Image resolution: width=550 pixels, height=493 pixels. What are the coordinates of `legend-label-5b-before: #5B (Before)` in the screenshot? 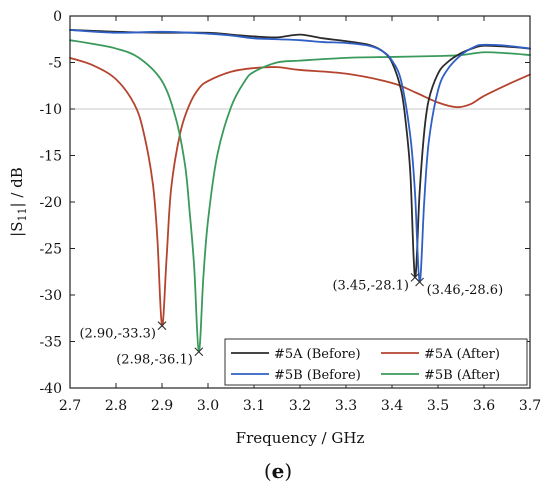 It's located at (317, 375).